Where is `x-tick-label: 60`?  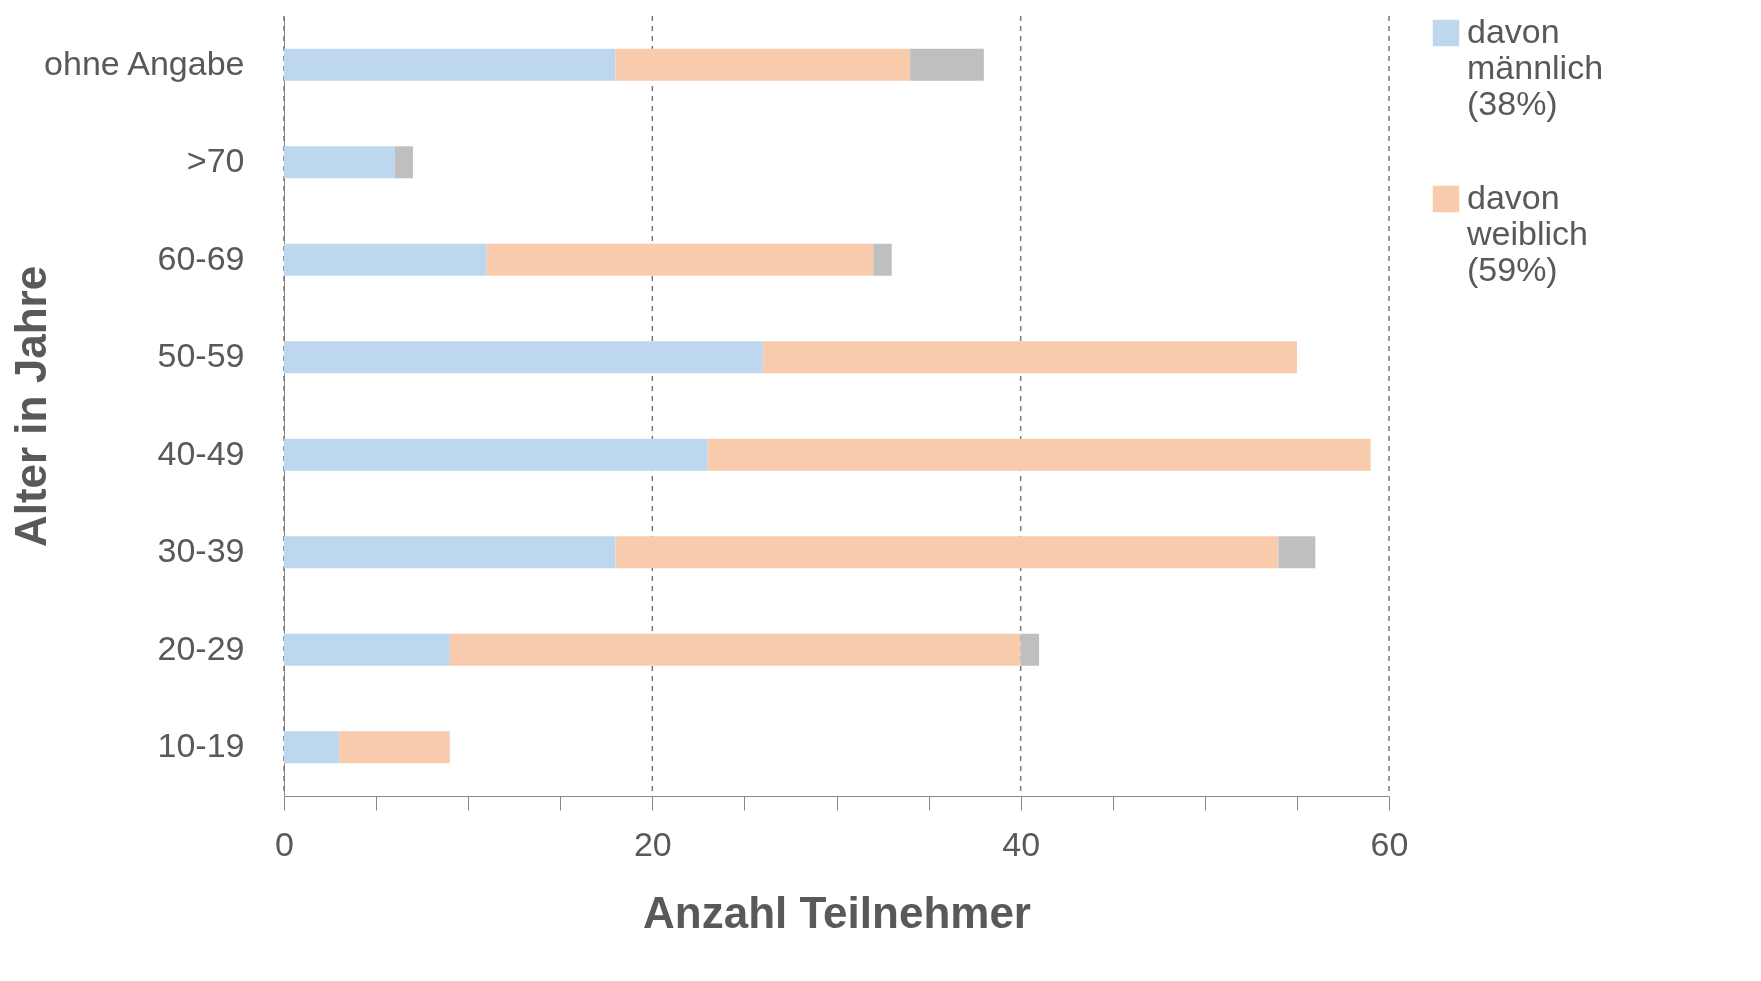 x-tick-label: 60 is located at coordinates (1389, 843).